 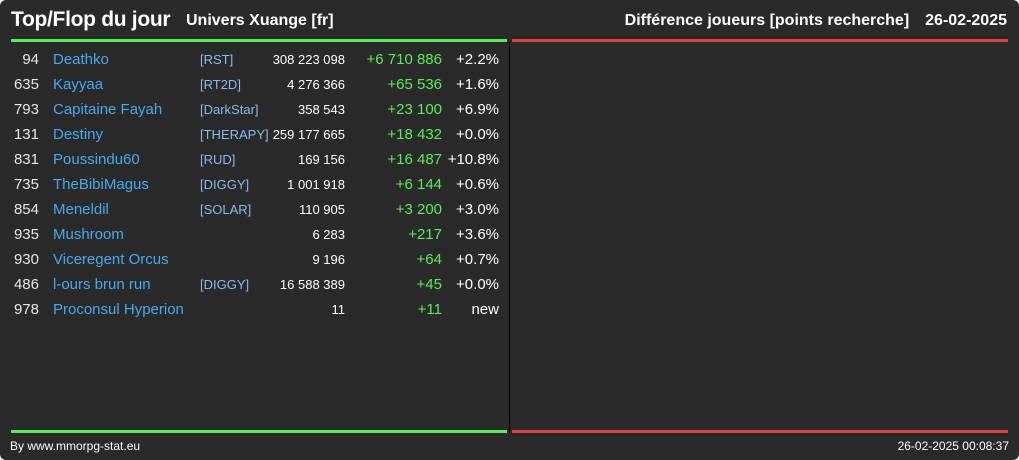 What do you see at coordinates (418, 209) in the screenshot?
I see `point-difference-cell: +3 200` at bounding box center [418, 209].